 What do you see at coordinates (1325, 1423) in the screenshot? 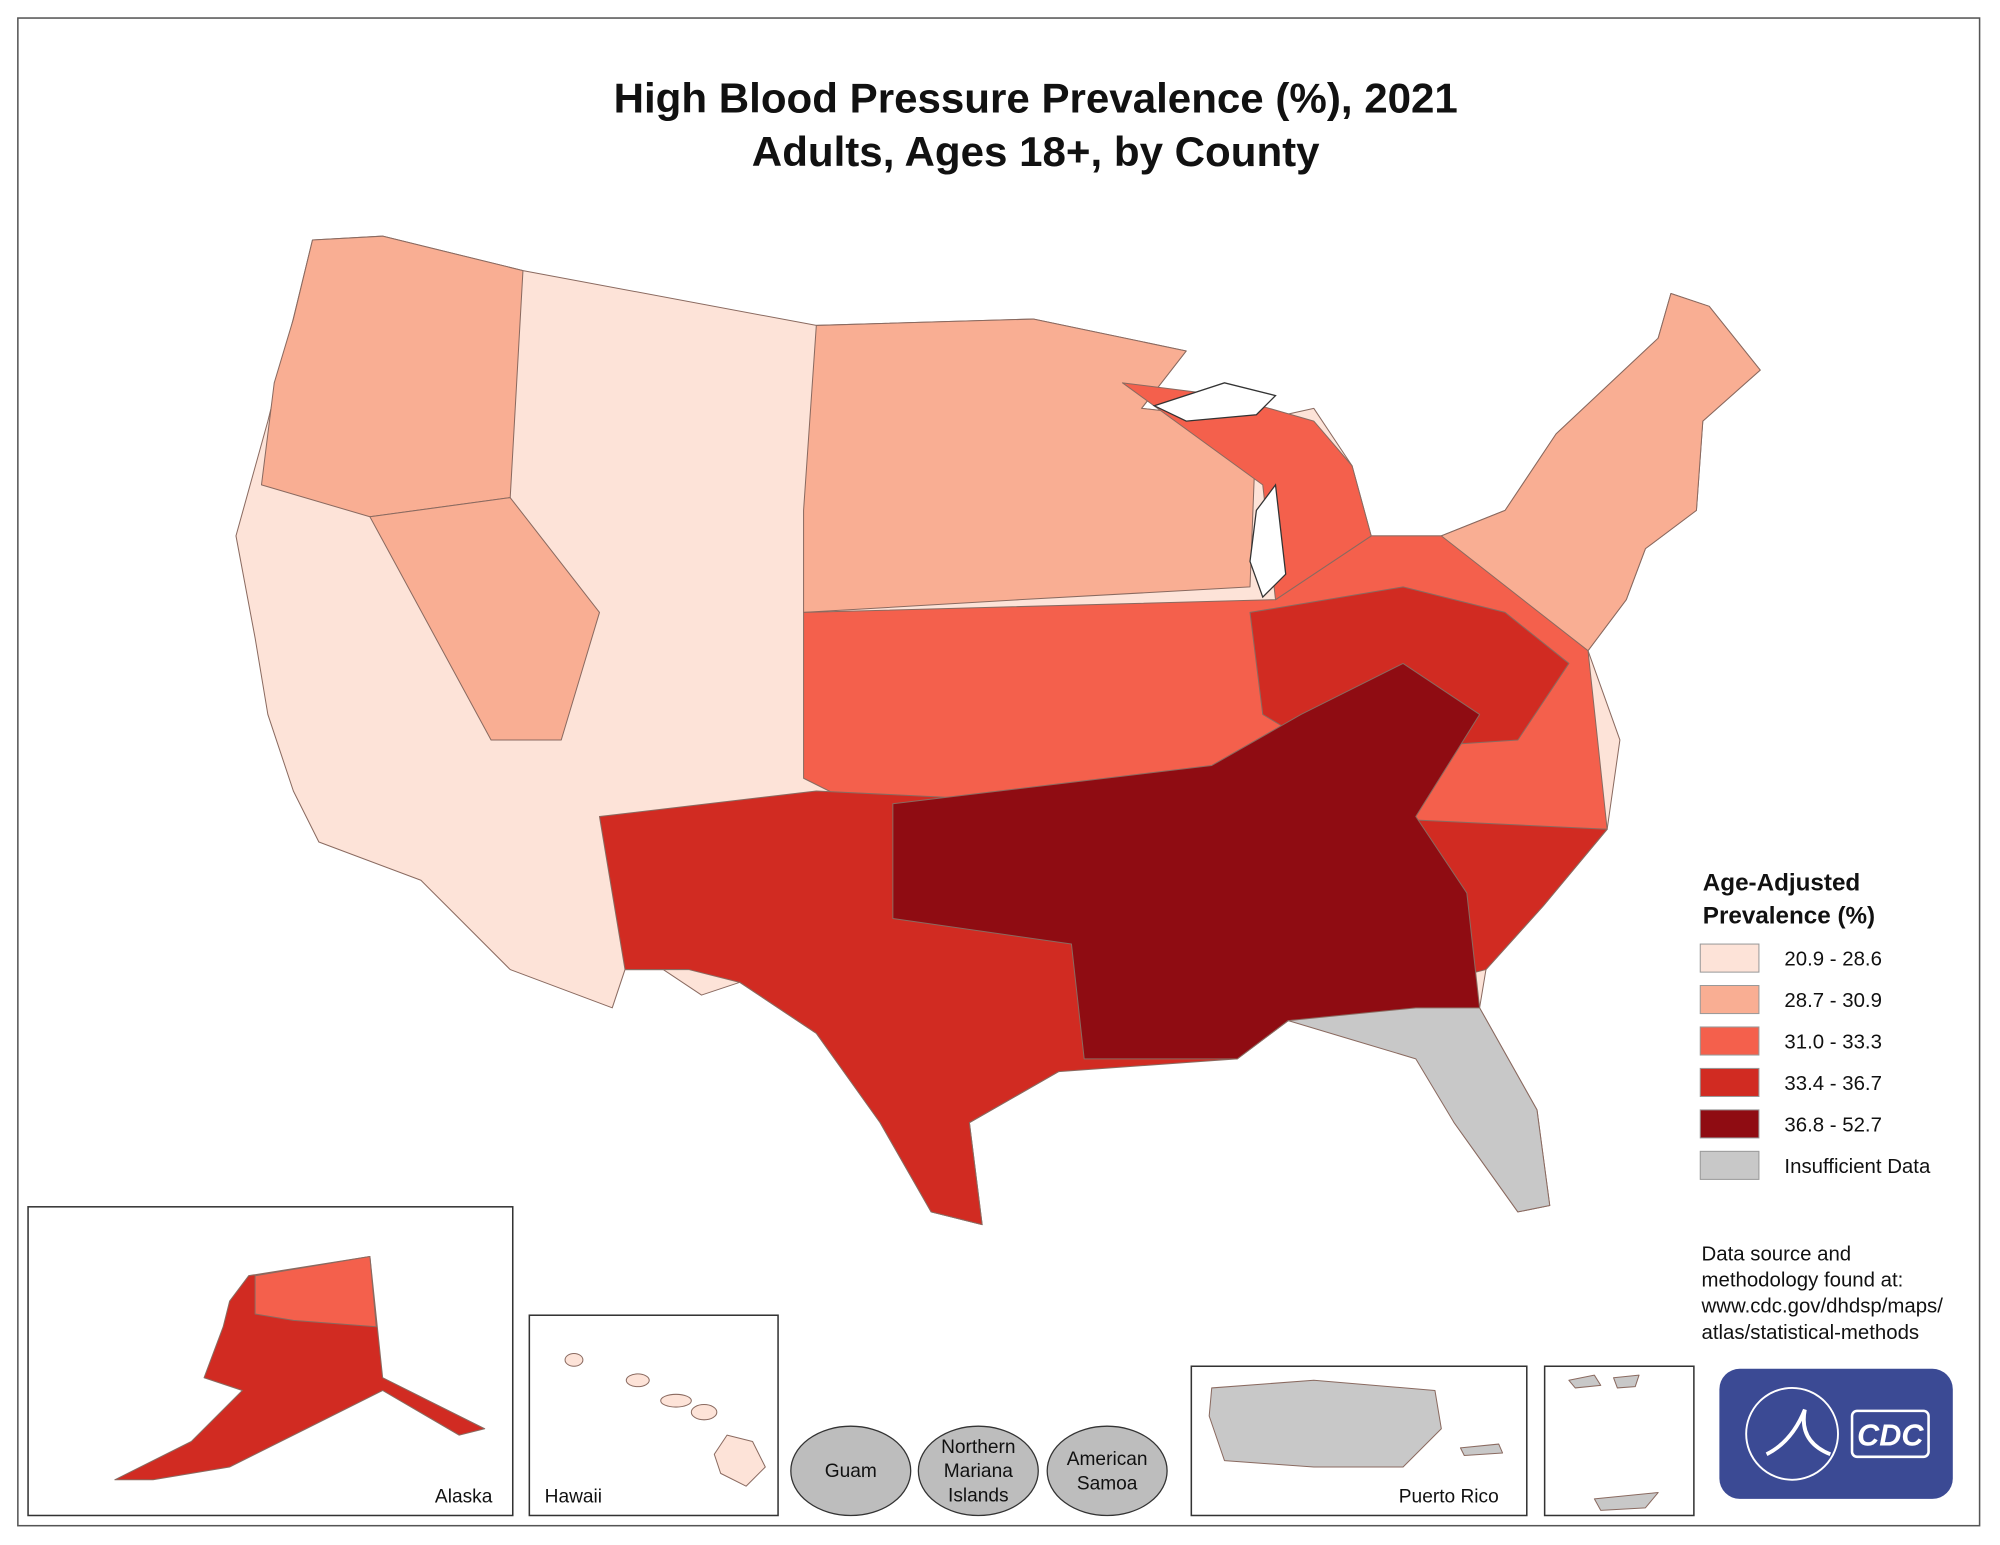
I see `puerto-rico-shape` at bounding box center [1325, 1423].